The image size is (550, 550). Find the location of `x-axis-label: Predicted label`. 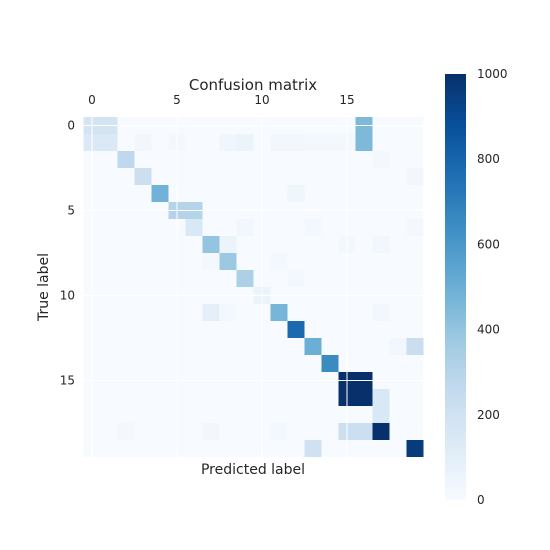

x-axis-label: Predicted label is located at coordinates (253, 470).